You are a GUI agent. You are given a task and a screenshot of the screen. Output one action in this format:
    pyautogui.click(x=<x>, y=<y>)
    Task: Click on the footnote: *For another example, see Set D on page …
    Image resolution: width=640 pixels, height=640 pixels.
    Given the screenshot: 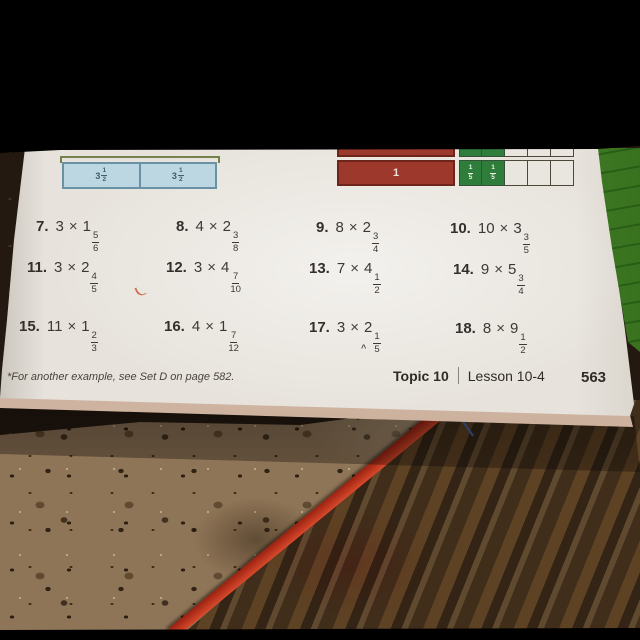 What is the action you would take?
    pyautogui.click(x=121, y=377)
    